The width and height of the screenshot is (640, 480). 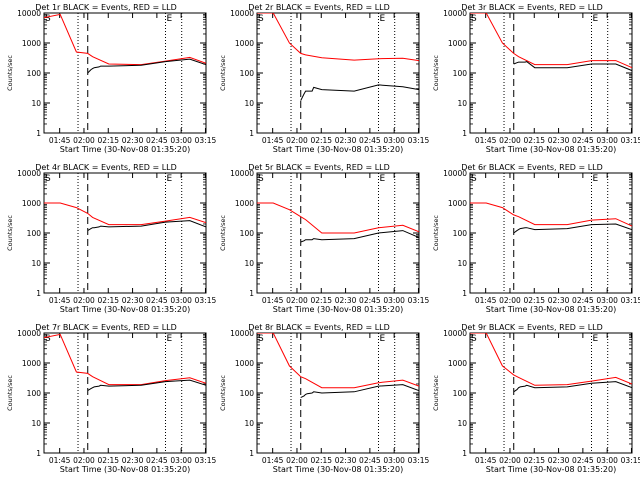 What do you see at coordinates (319, 7) in the screenshot?
I see `panel-title: Det 2r BLACK = Events, RED = LLD` at bounding box center [319, 7].